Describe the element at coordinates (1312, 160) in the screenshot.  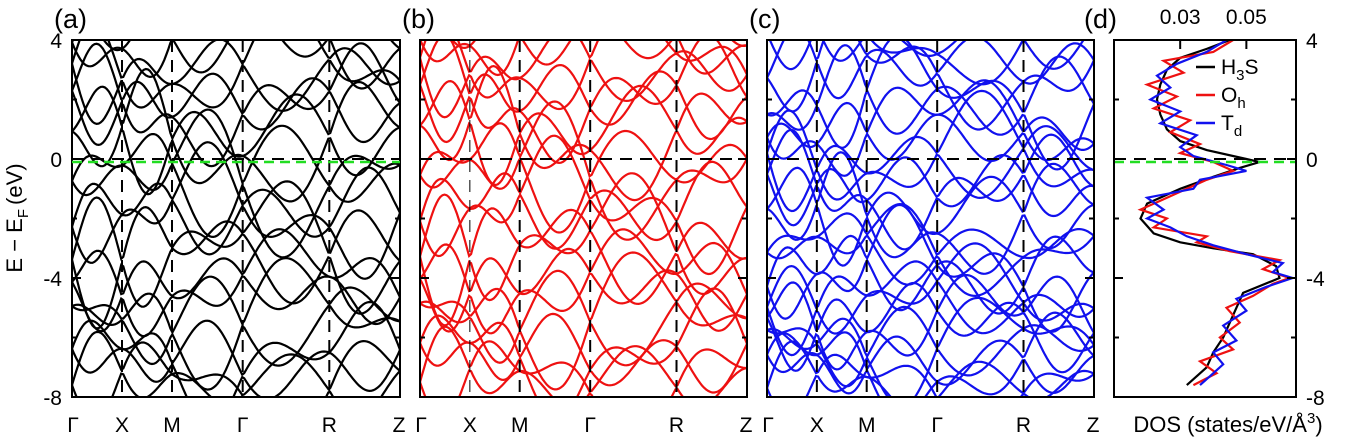
I see `y-tick-label-right: 0` at that location.